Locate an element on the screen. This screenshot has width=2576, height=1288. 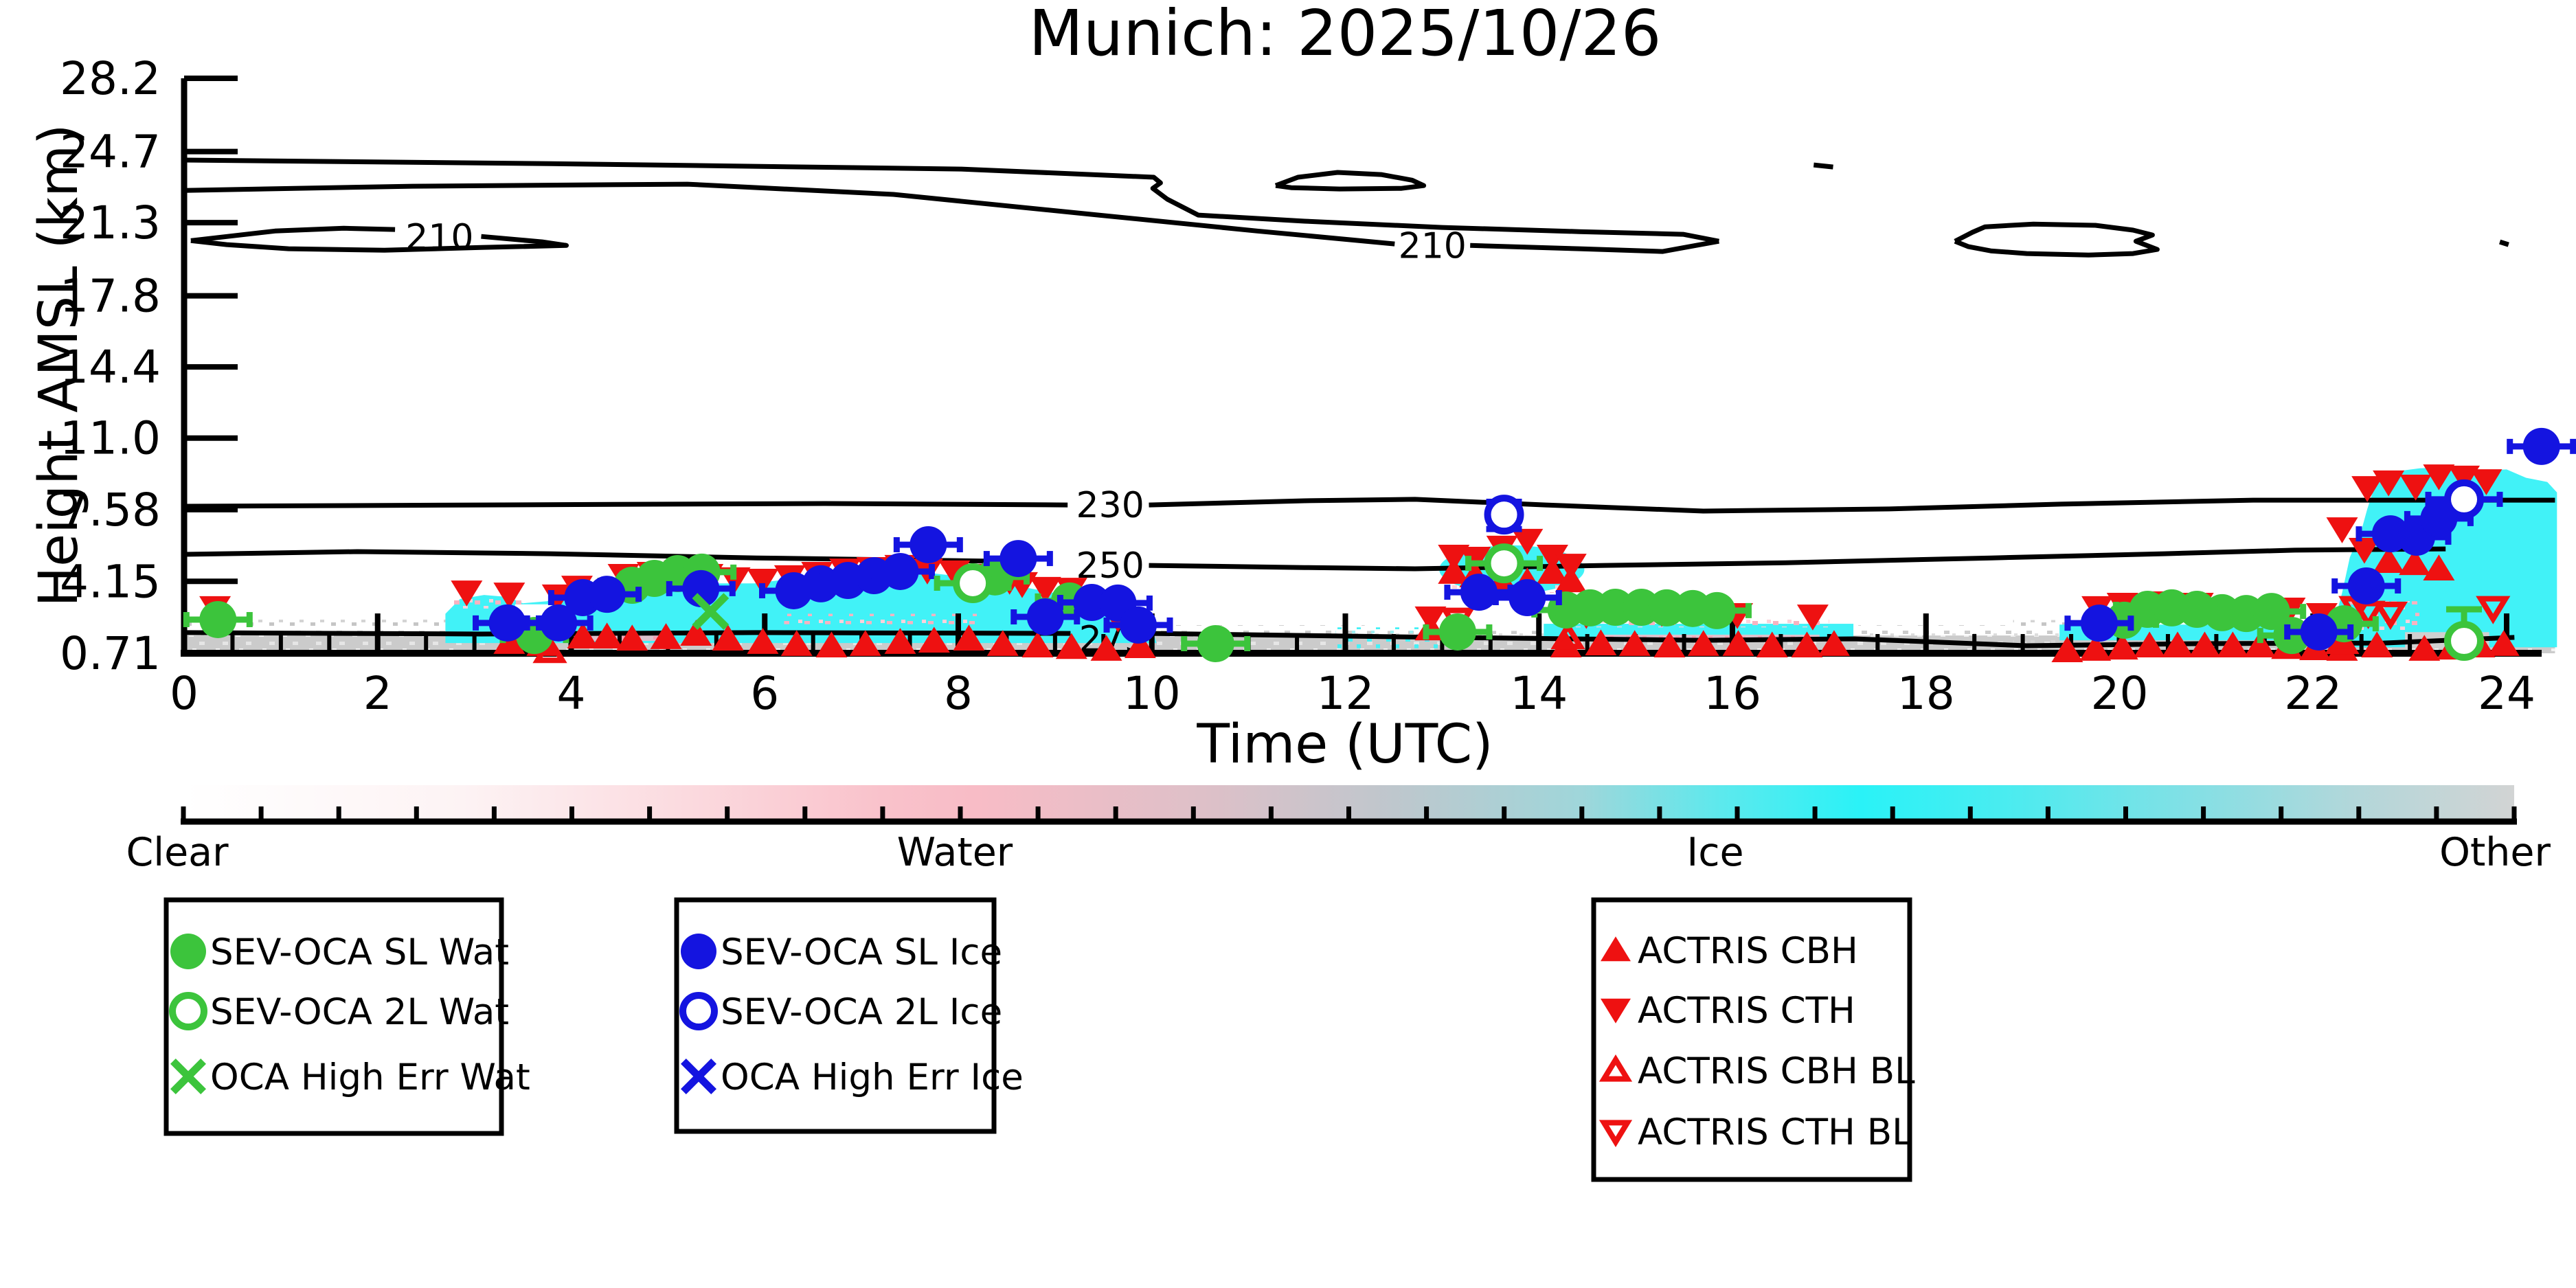
y-tick-label: 24.7 is located at coordinates (110, 152).